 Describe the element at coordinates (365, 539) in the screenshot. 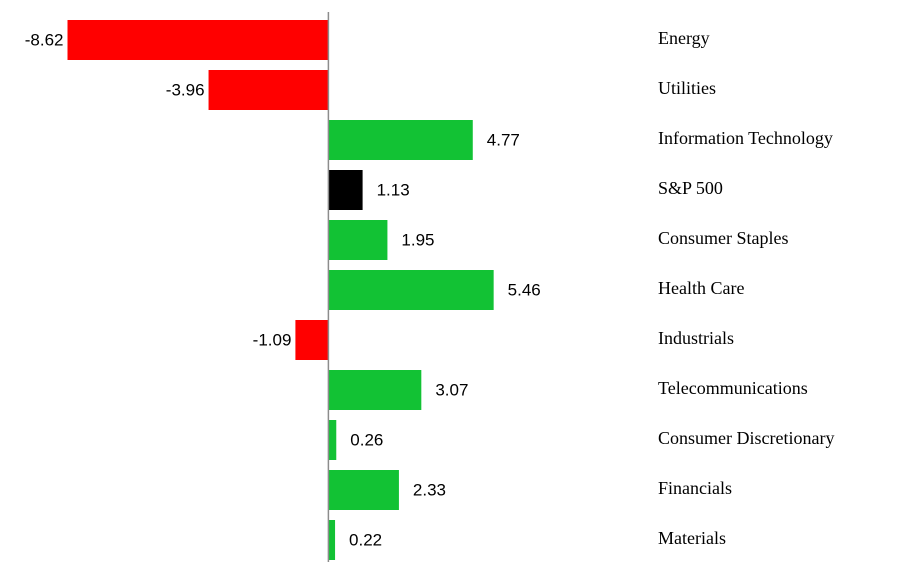

I see `data-label: 0.22` at that location.